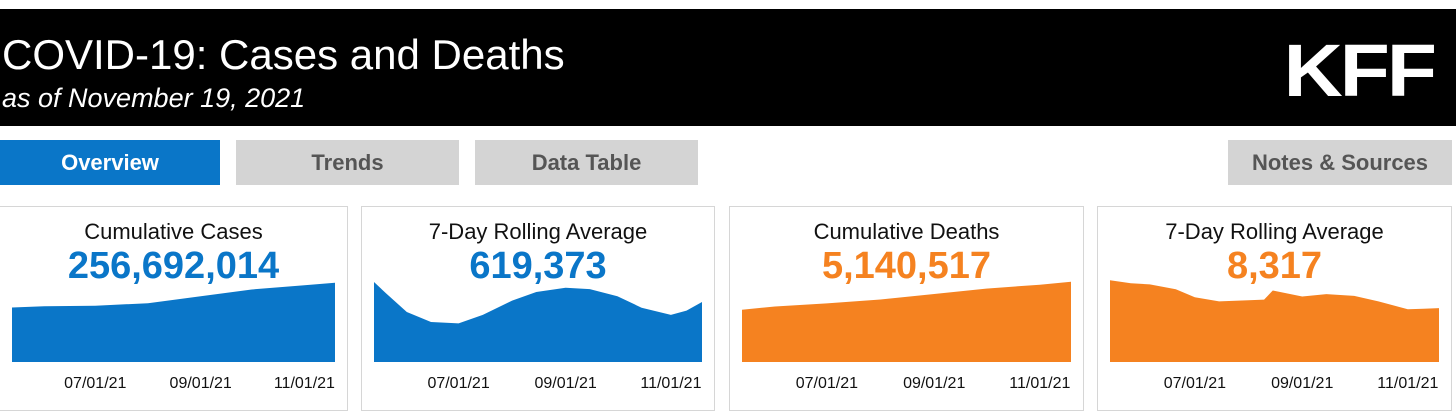 The width and height of the screenshot is (1456, 411). Describe the element at coordinates (173, 231) in the screenshot. I see `card-label: Cumulative Cases` at that location.